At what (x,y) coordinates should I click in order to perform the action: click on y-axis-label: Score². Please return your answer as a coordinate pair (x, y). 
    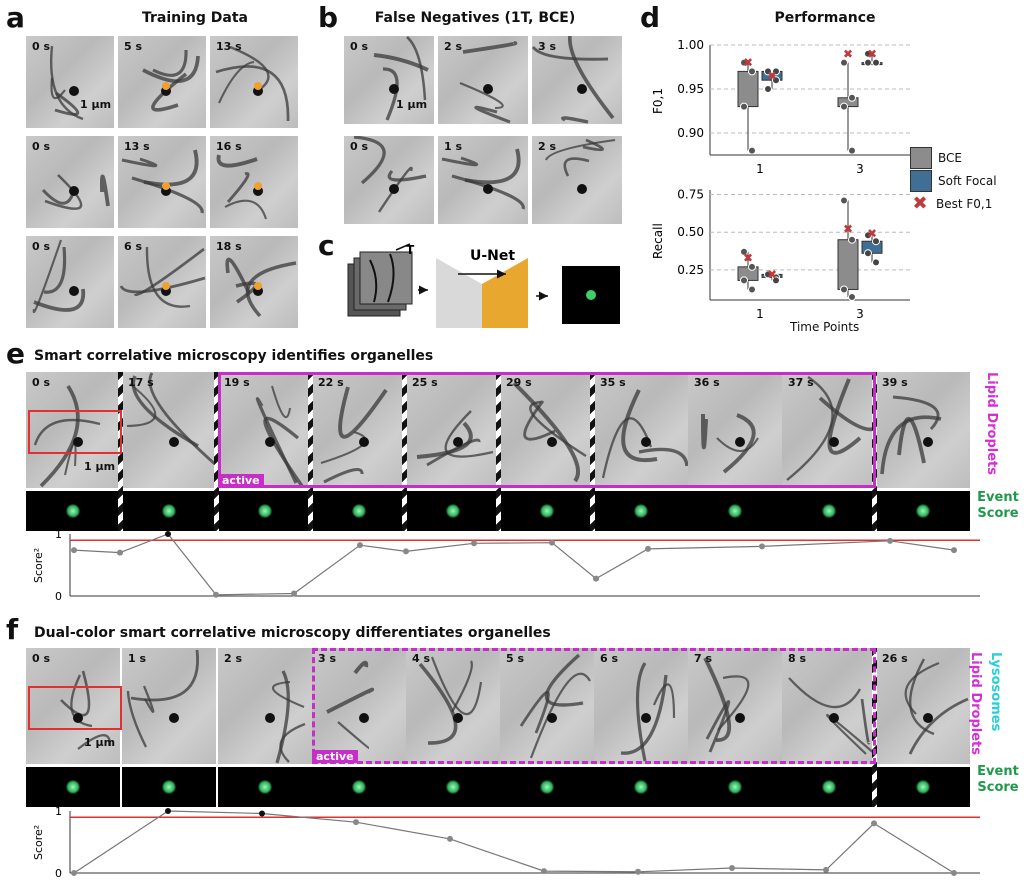
    Looking at the image, I should click on (38, 842).